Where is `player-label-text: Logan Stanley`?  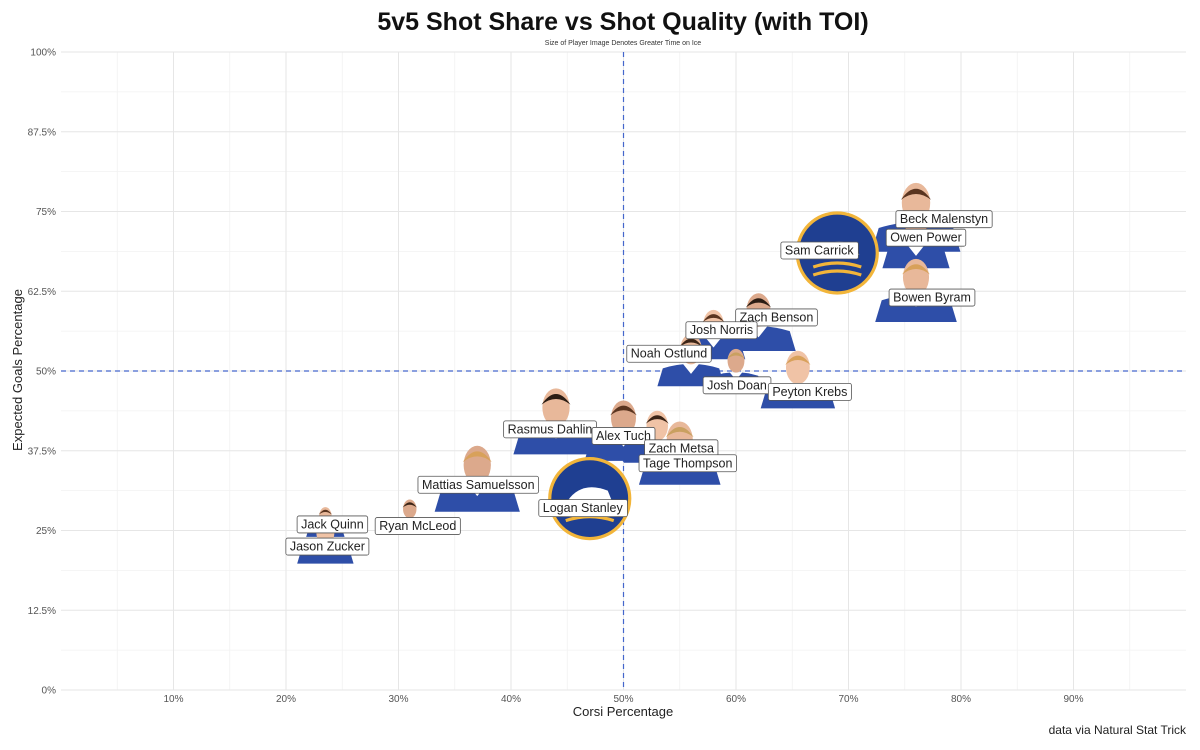 player-label-text: Logan Stanley is located at coordinates (583, 508).